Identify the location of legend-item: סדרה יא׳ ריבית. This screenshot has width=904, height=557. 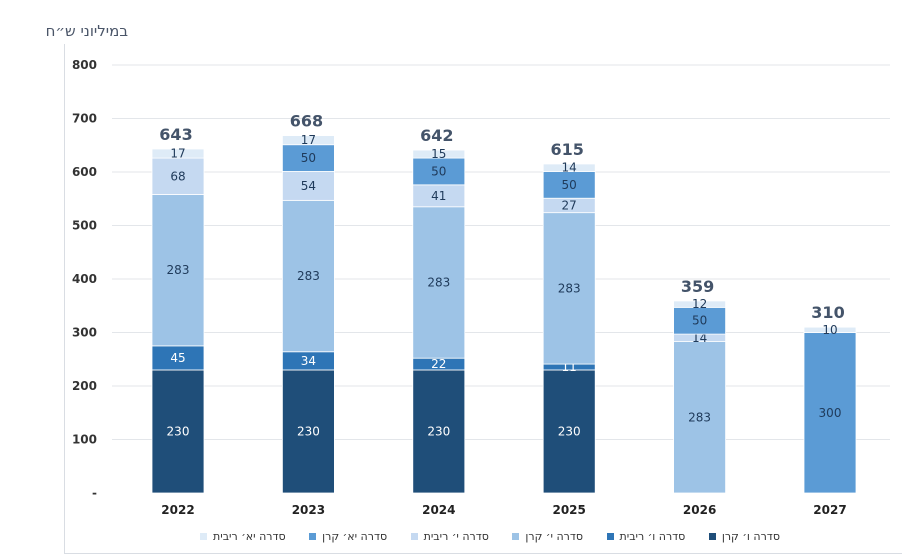
(243, 536).